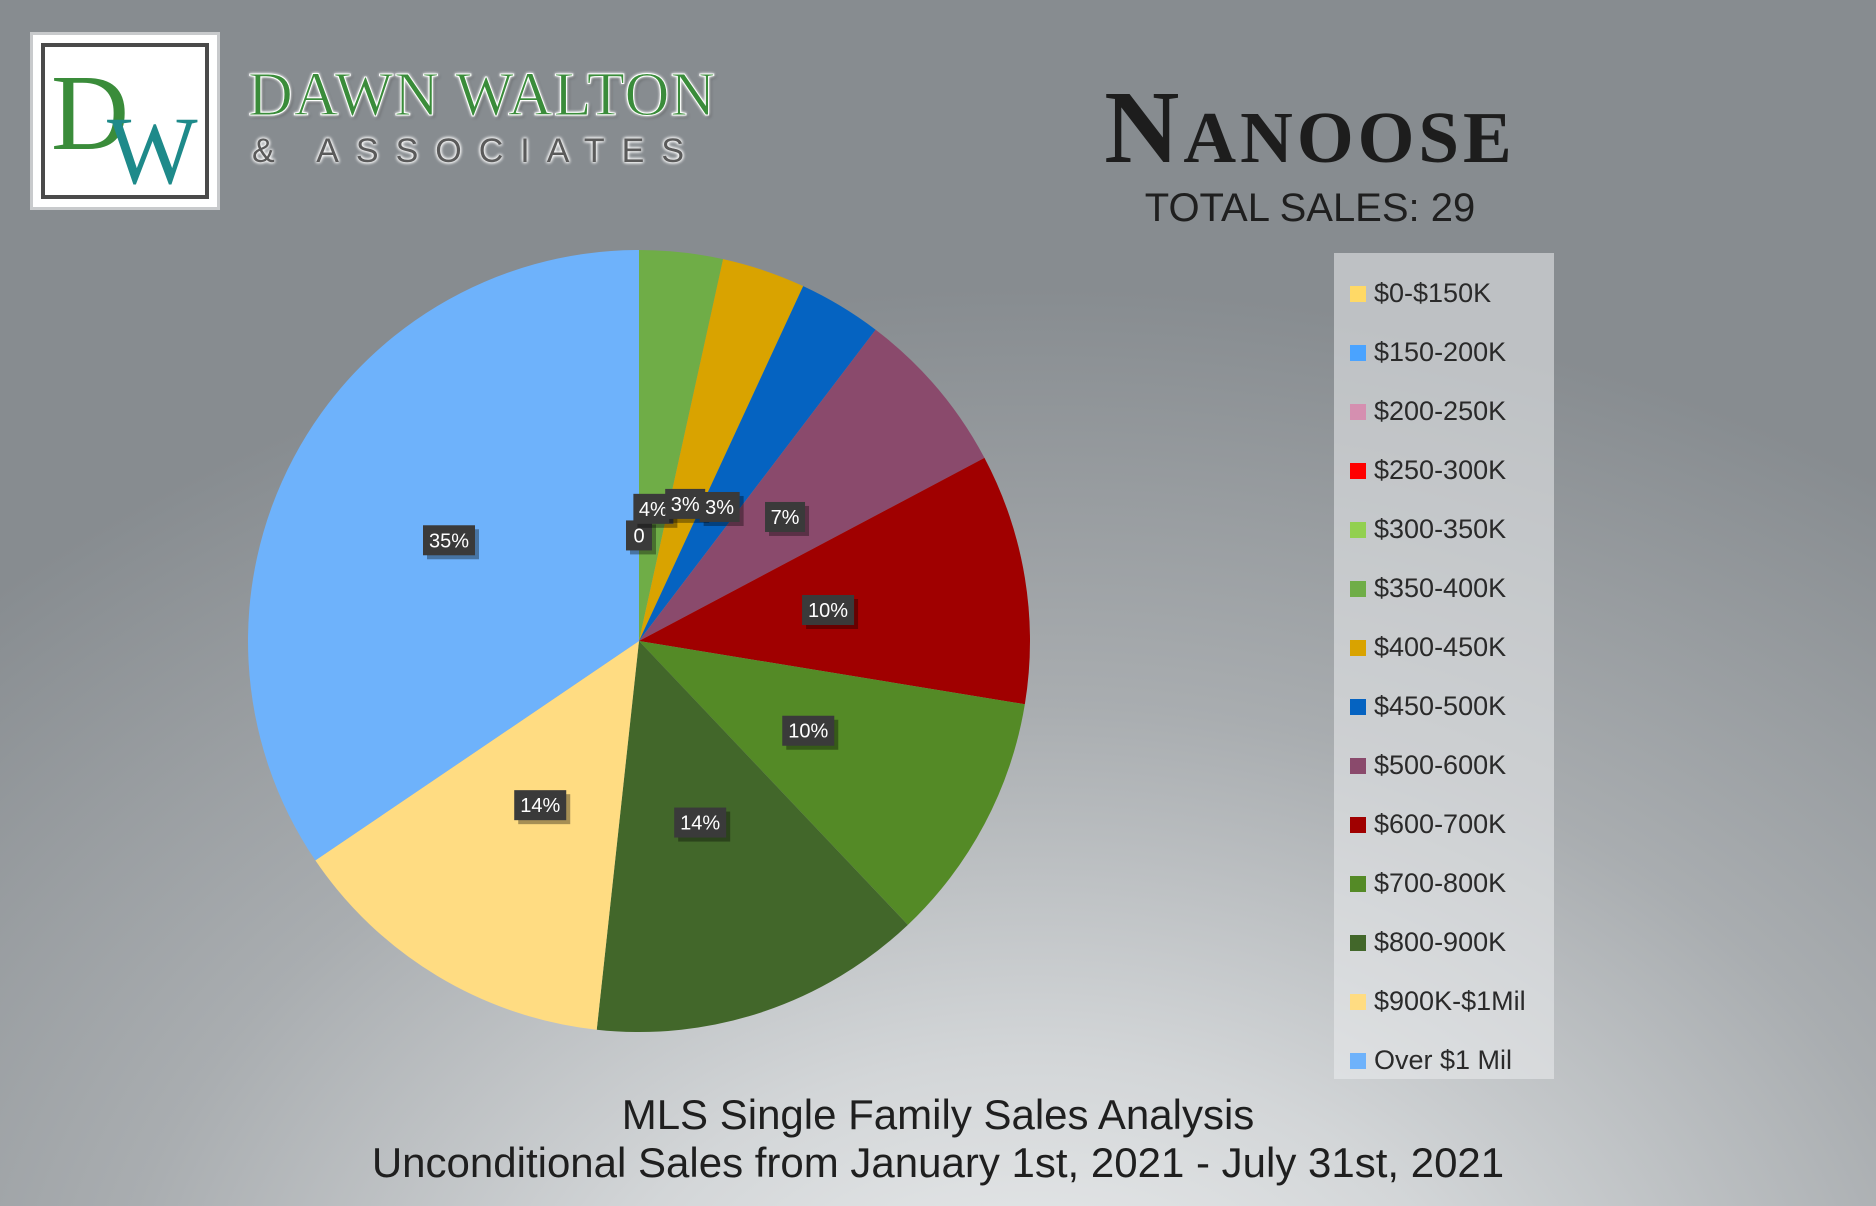  I want to click on legend-label: $350-400K, so click(1440, 588).